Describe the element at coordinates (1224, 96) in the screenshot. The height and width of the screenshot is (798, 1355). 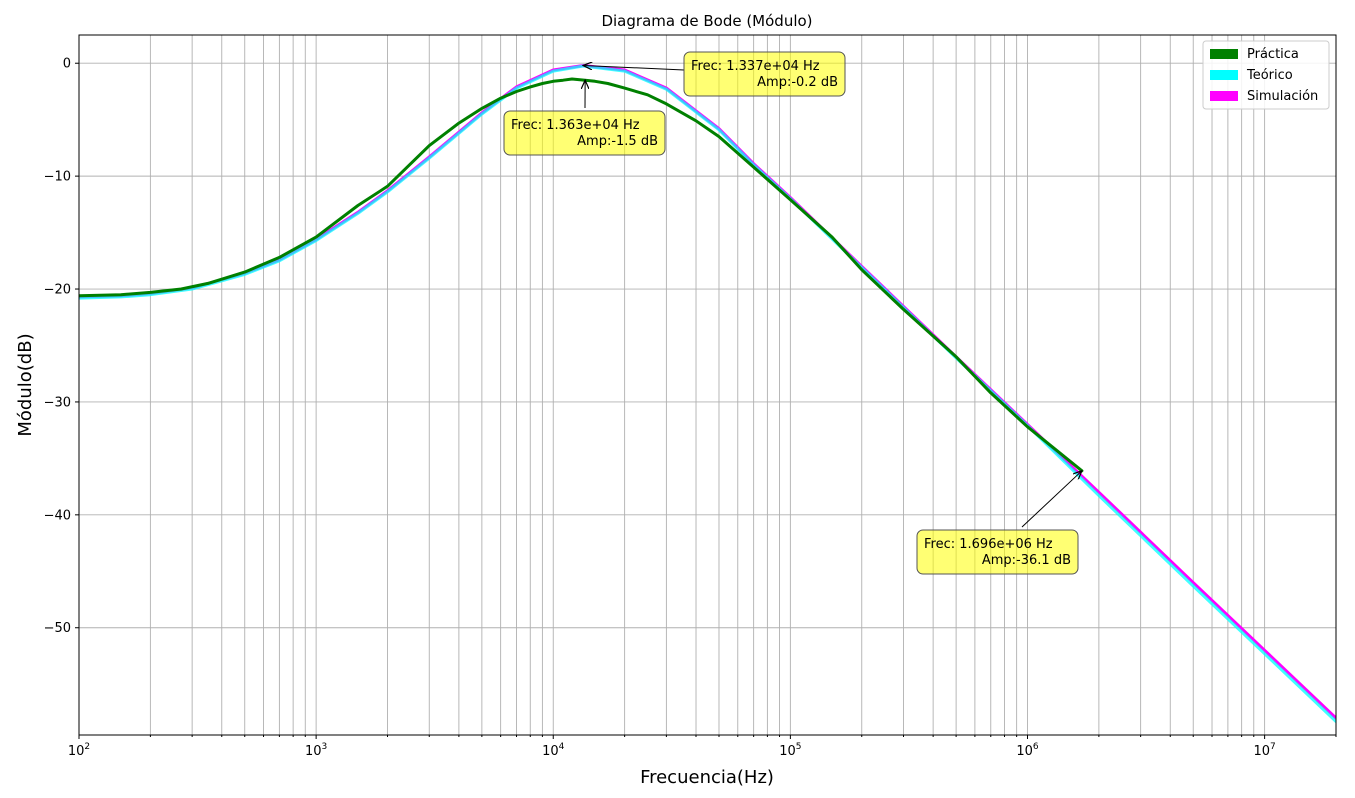
I see `legend-swatch-simulacion` at that location.